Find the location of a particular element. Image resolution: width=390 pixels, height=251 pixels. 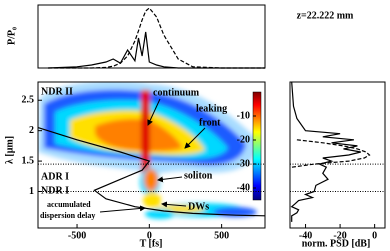

annotation: accumulated is located at coordinates (69, 204).